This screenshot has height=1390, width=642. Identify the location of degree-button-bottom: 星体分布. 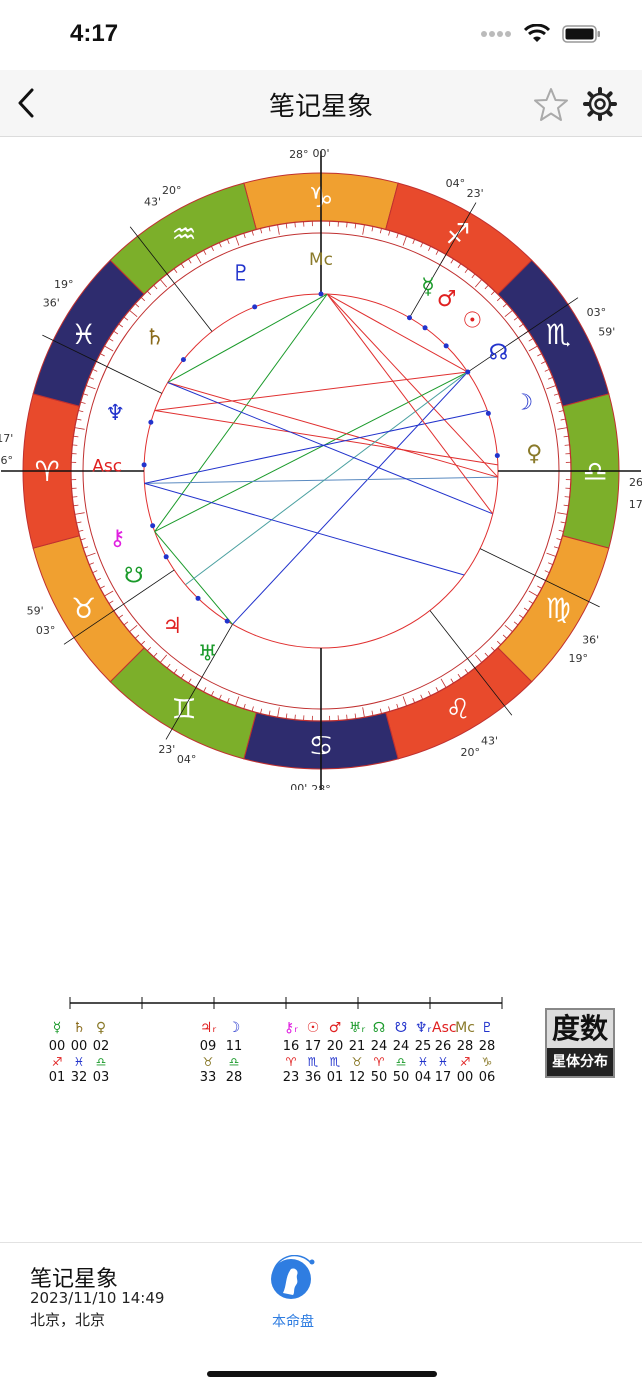
(580, 1062).